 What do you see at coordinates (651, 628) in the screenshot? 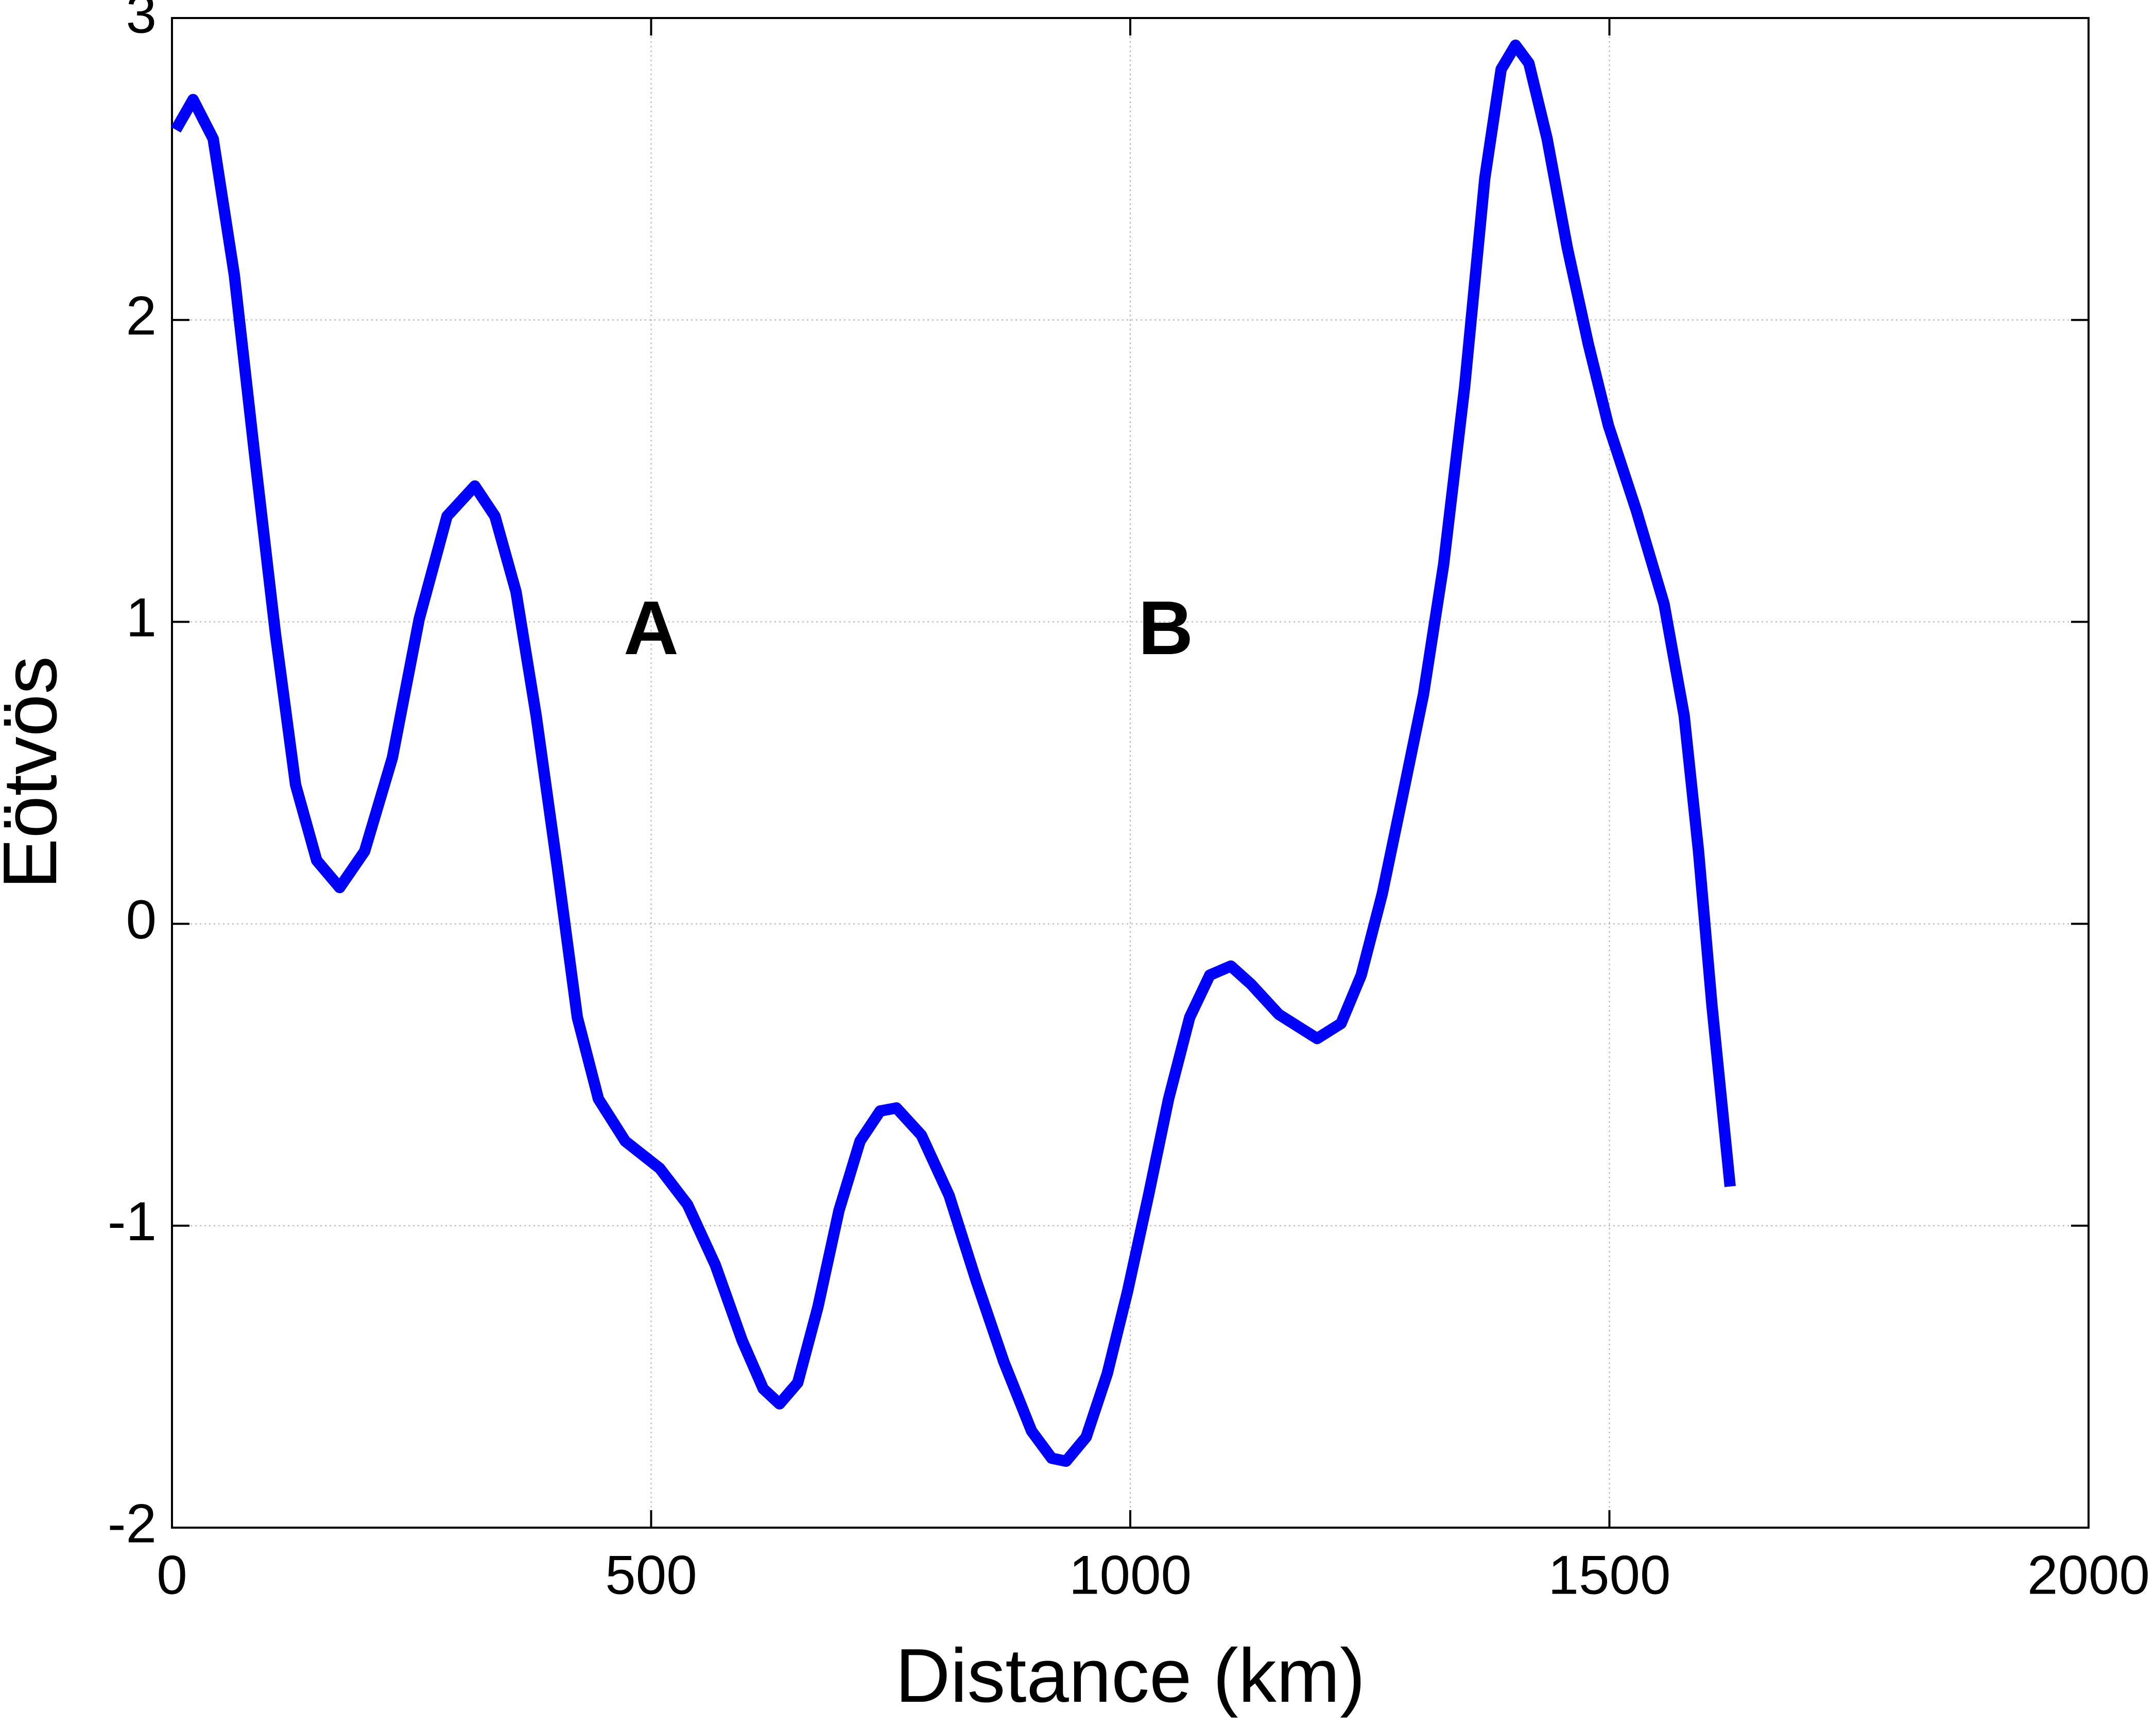
I see `annotation: A` at bounding box center [651, 628].